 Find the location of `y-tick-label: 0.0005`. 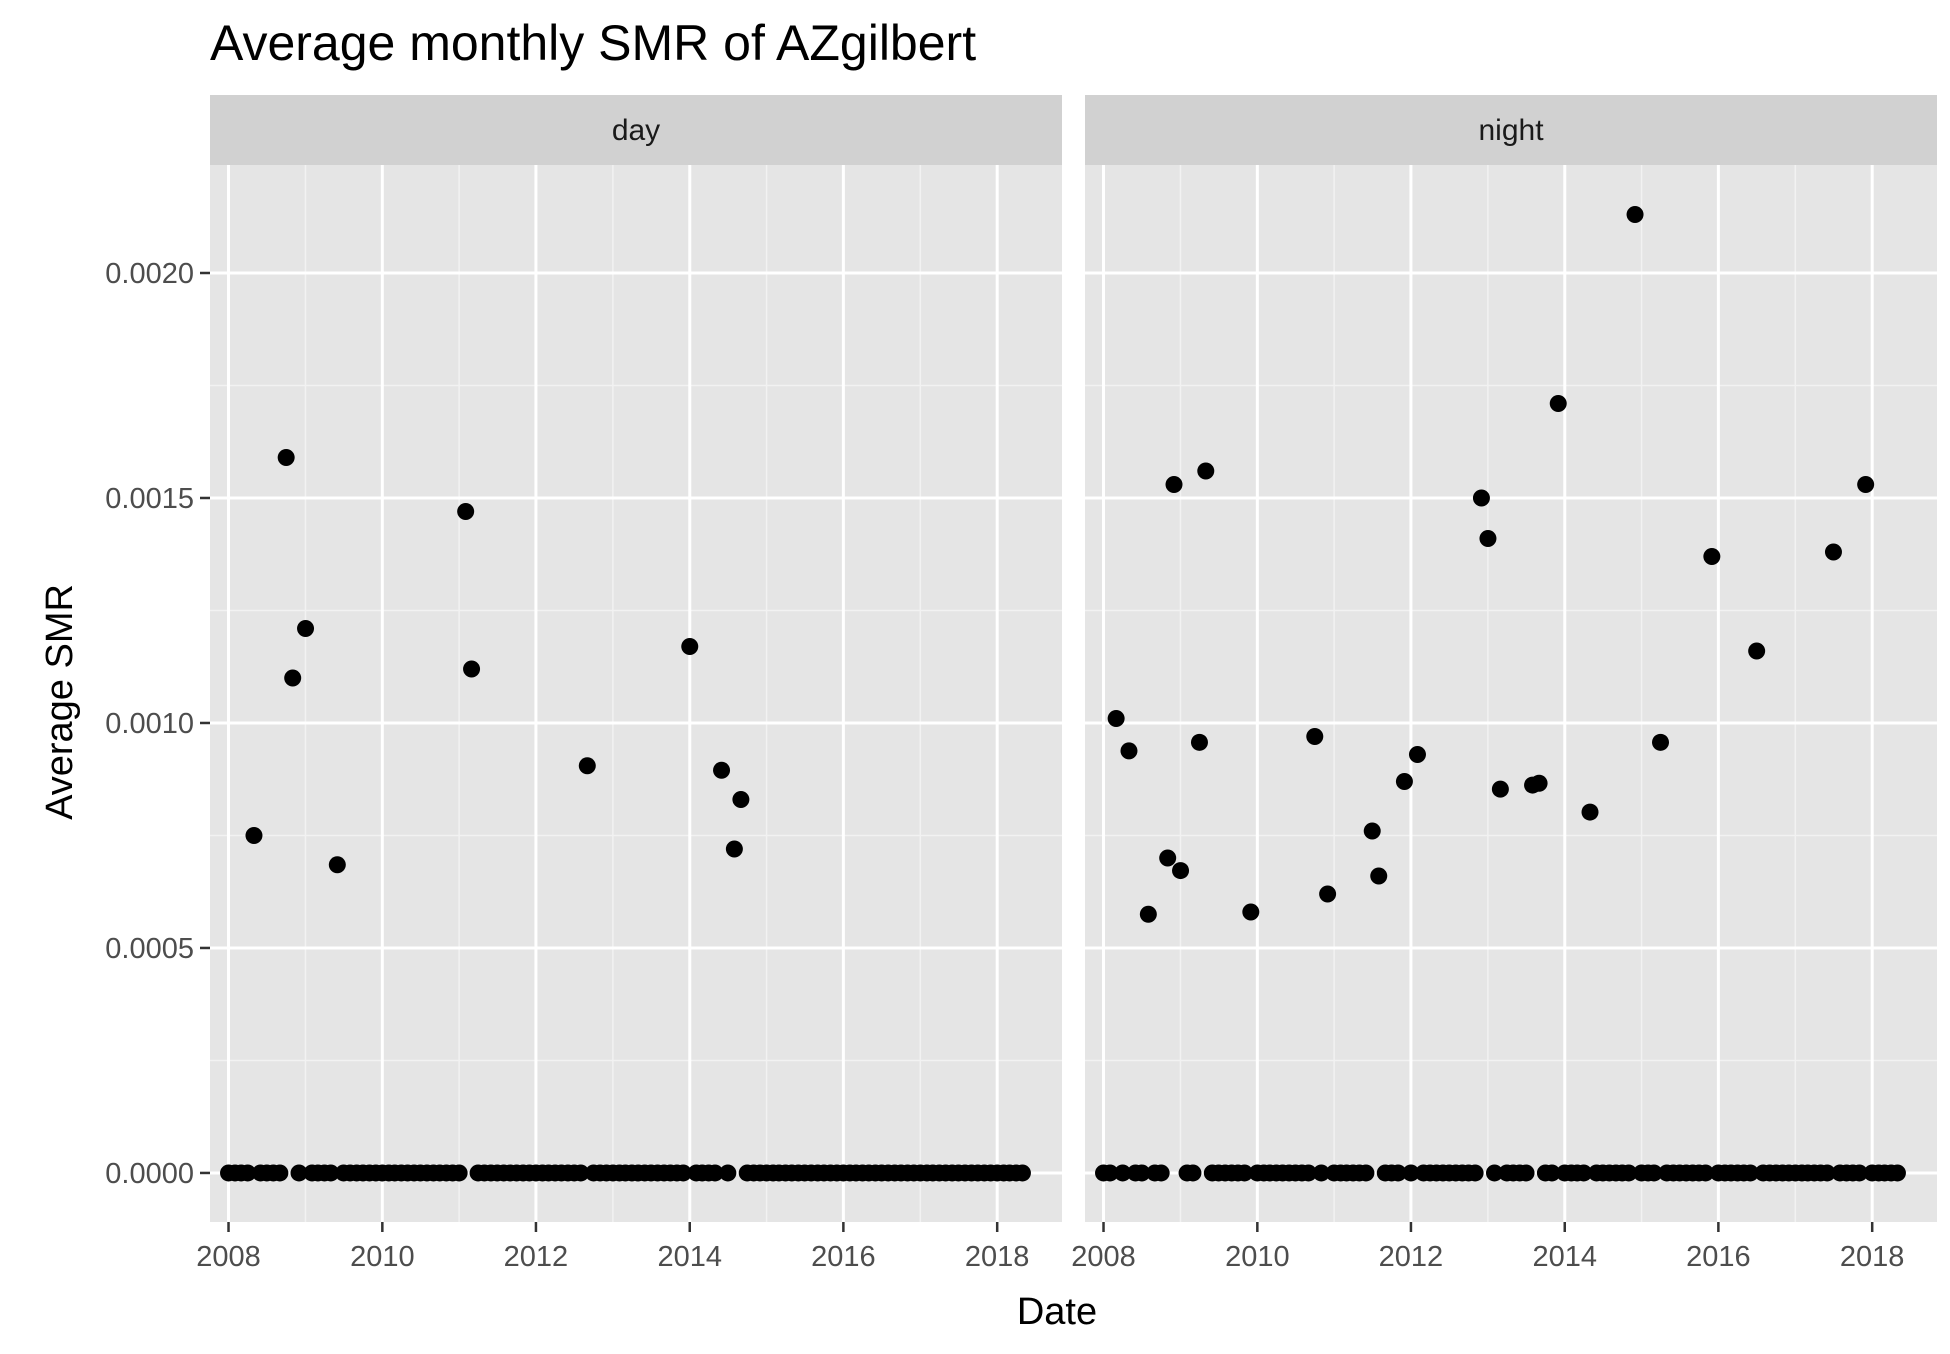

y-tick-label: 0.0005 is located at coordinates (149, 949).